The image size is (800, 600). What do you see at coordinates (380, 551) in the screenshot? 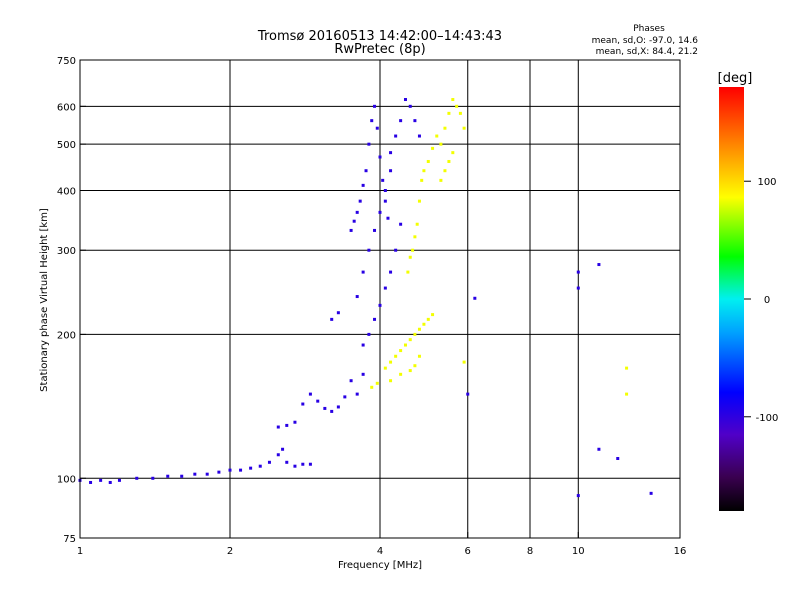
I see `x-tick-label: 4` at bounding box center [380, 551].